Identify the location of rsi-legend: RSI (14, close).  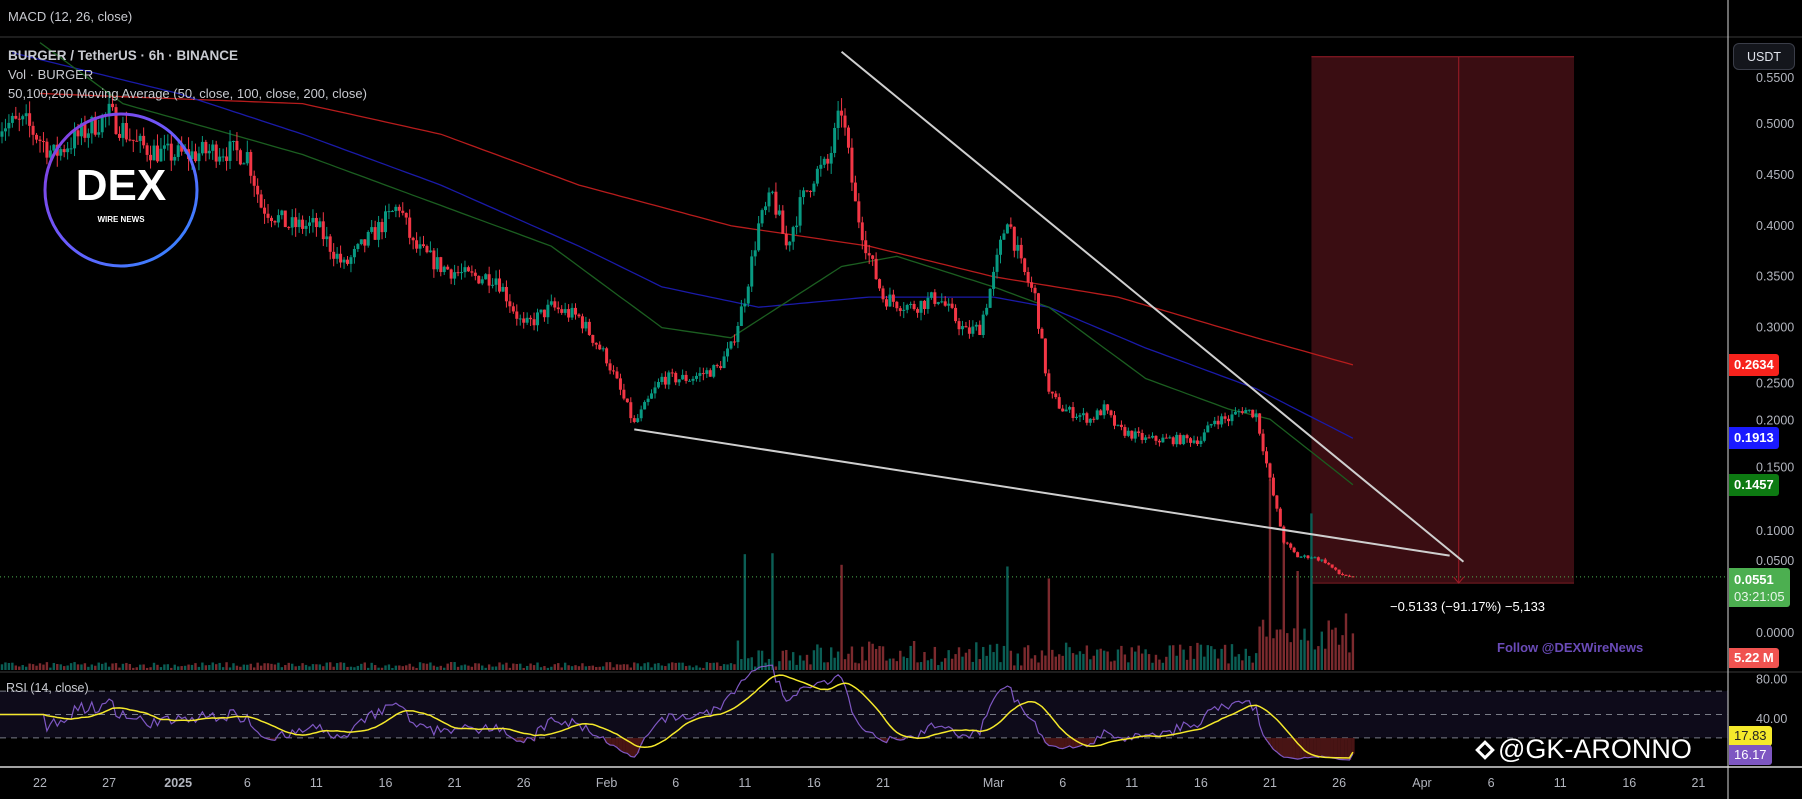
(47, 688).